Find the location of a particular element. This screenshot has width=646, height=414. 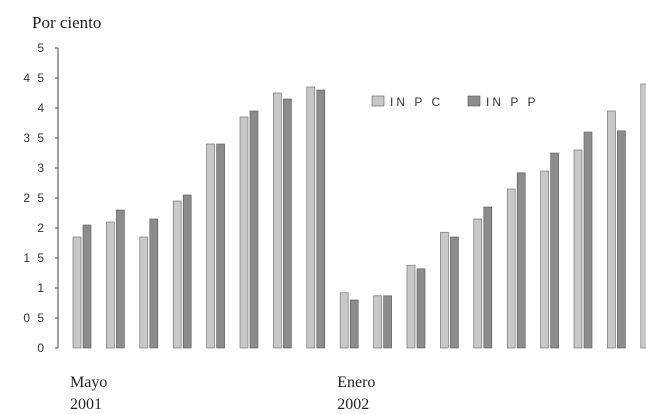

y-tick-label: 4 is located at coordinates (41, 108).